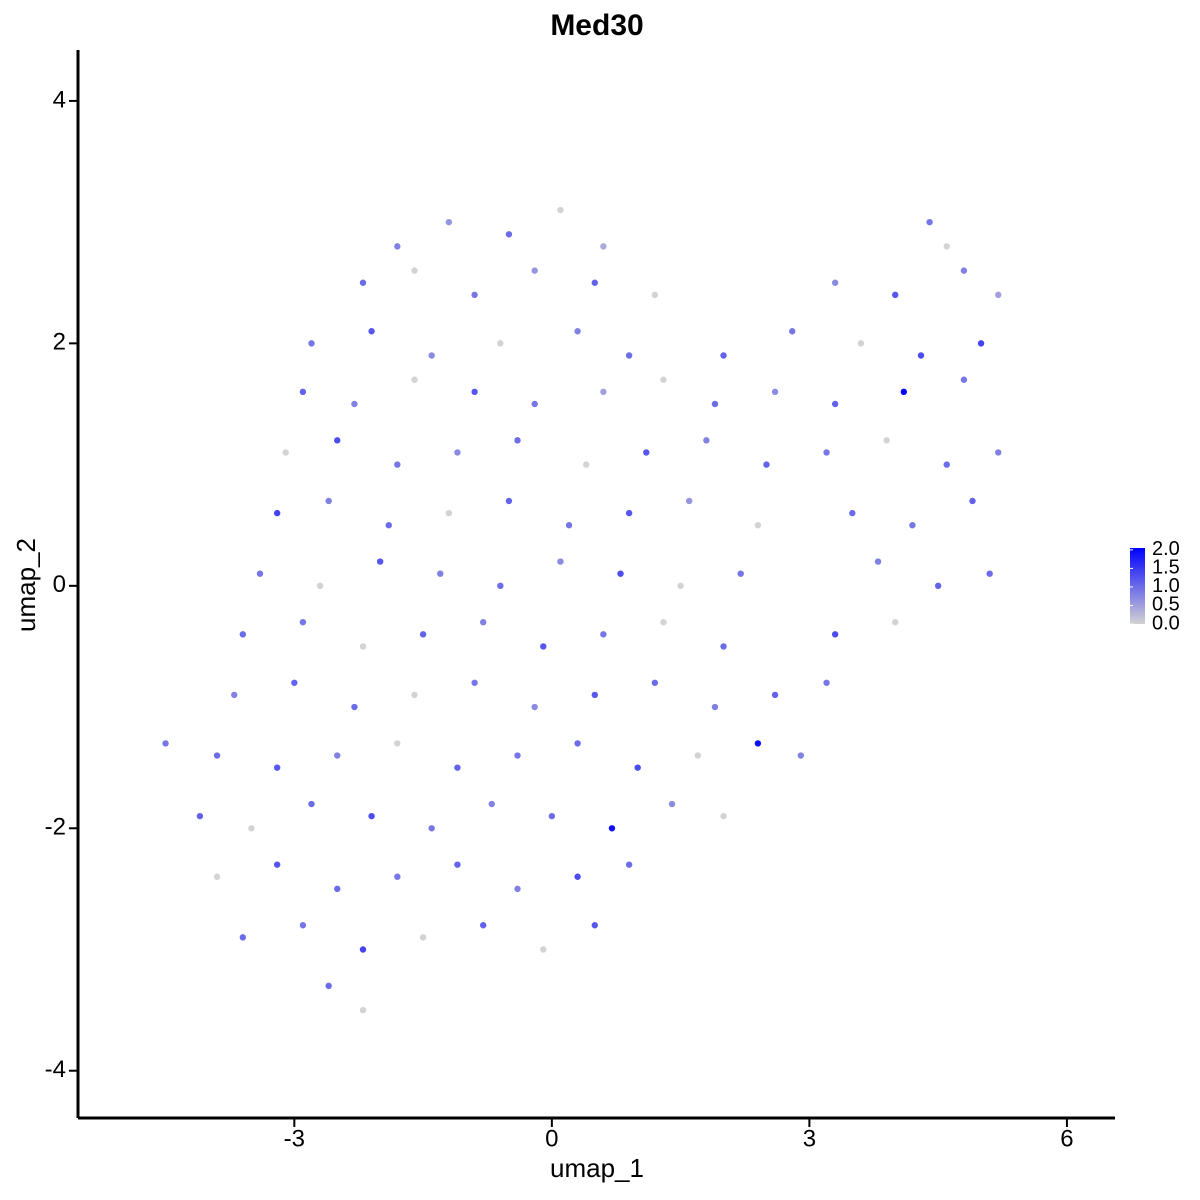  What do you see at coordinates (59, 584) in the screenshot?
I see `y-tick-label: 0` at bounding box center [59, 584].